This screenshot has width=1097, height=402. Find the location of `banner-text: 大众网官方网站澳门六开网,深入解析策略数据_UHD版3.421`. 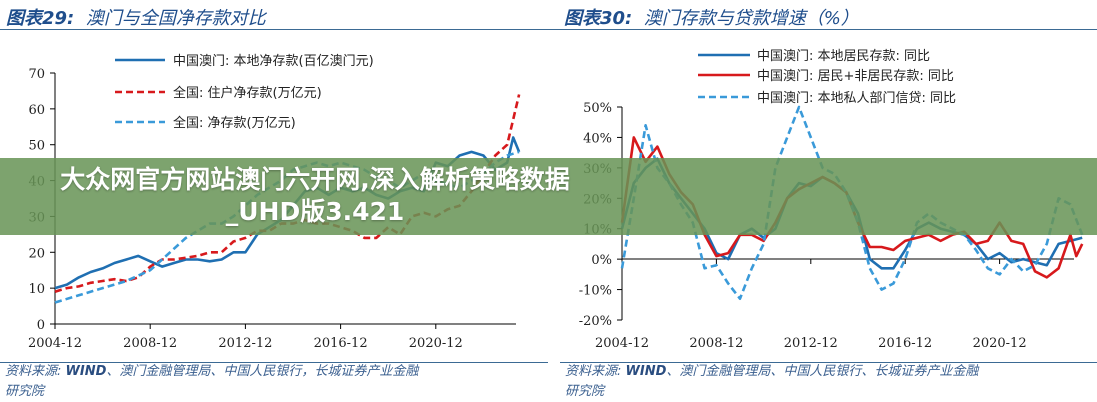

banner-text: 大众网官方网站澳门六开网,深入解析策略数据_UHD版3.421 is located at coordinates (315, 195).